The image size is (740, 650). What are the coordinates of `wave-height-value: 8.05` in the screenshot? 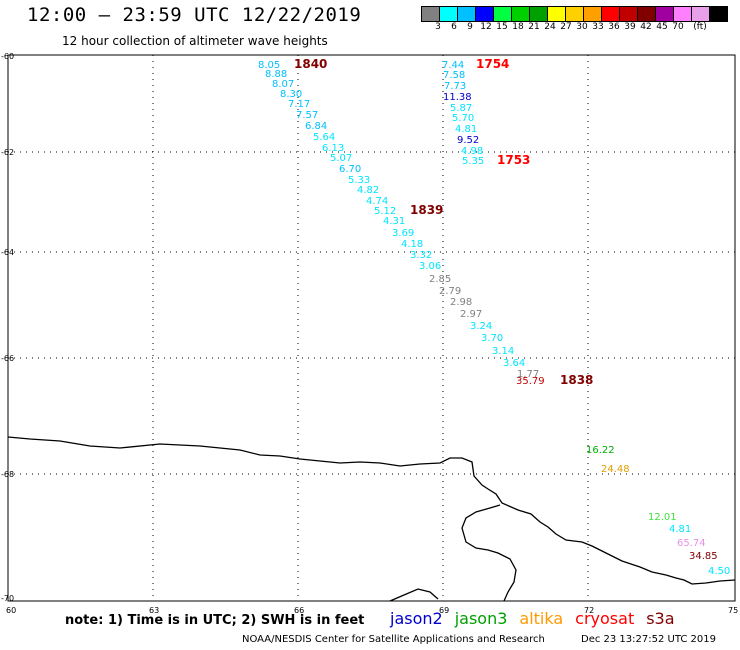 It's located at (269, 65).